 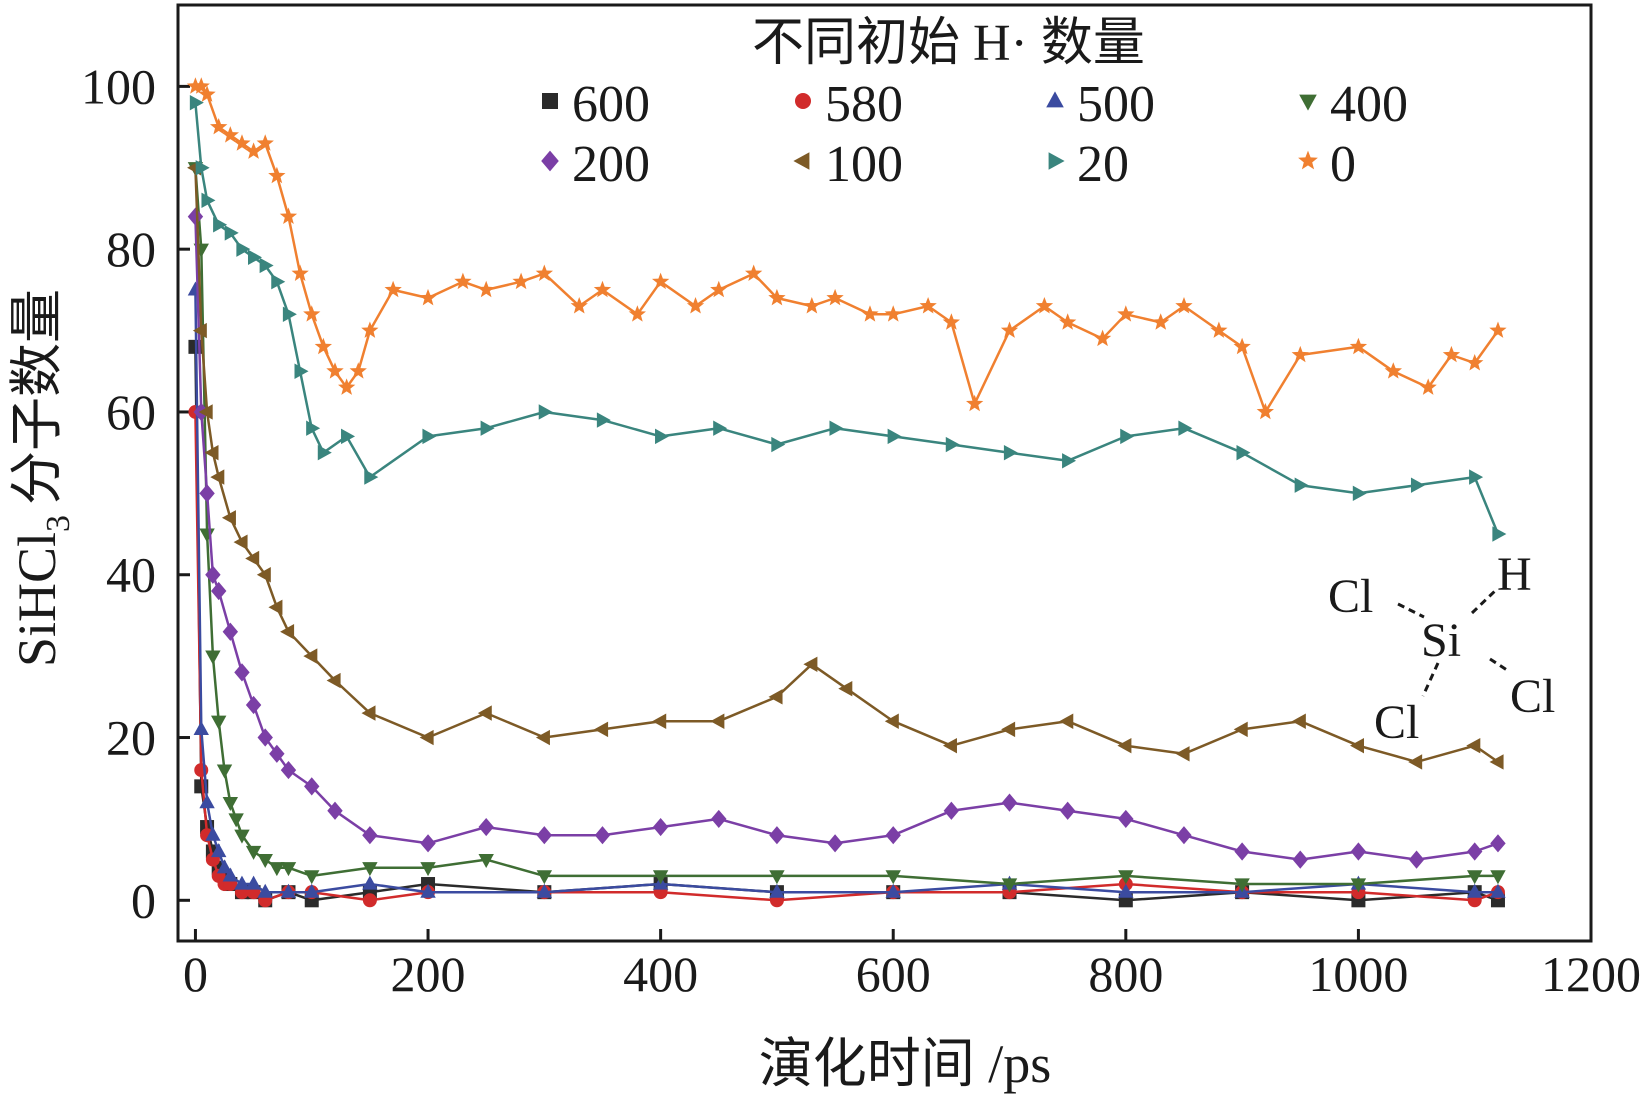 What do you see at coordinates (131, 738) in the screenshot?
I see `y-tick-label: 20` at bounding box center [131, 738].